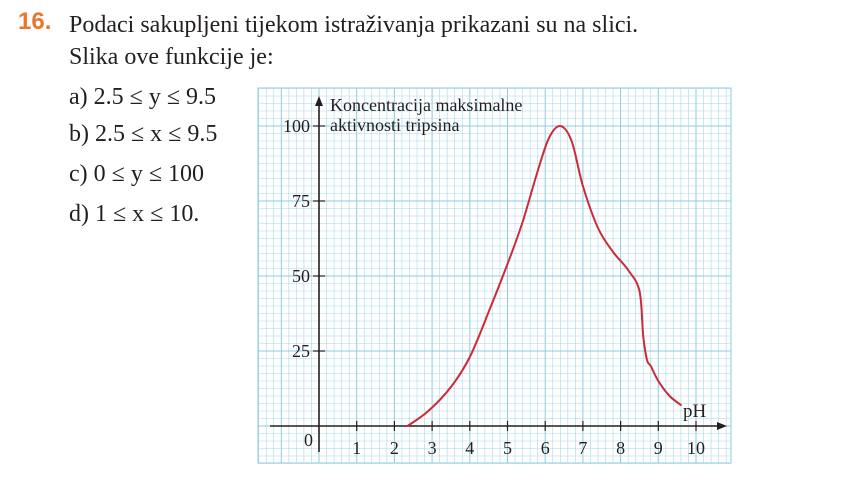  Describe the element at coordinates (658, 448) in the screenshot. I see `x-tick-label: 9` at that location.